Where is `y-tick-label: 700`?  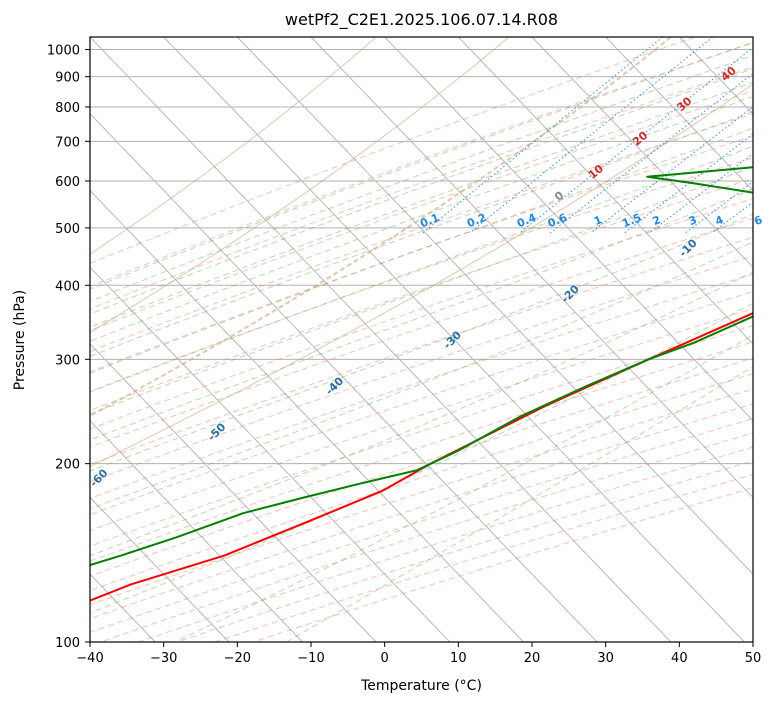 y-tick-label: 700 is located at coordinates (67, 142).